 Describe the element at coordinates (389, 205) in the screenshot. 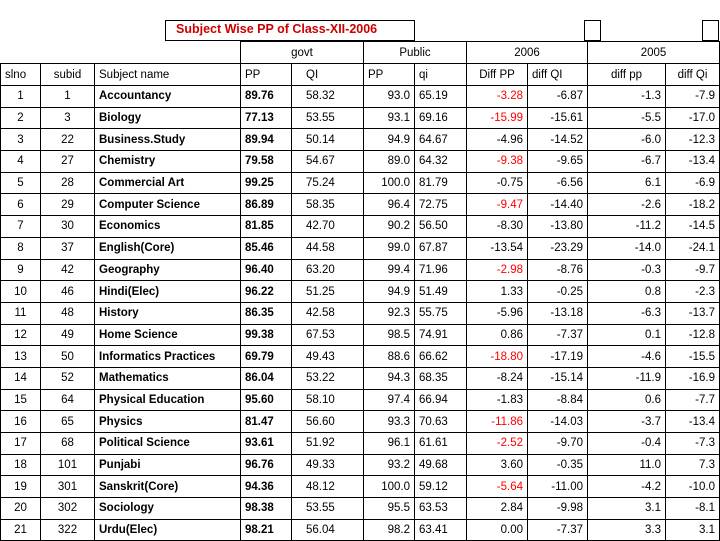

I see `cell-public-pp: 96.4` at that location.